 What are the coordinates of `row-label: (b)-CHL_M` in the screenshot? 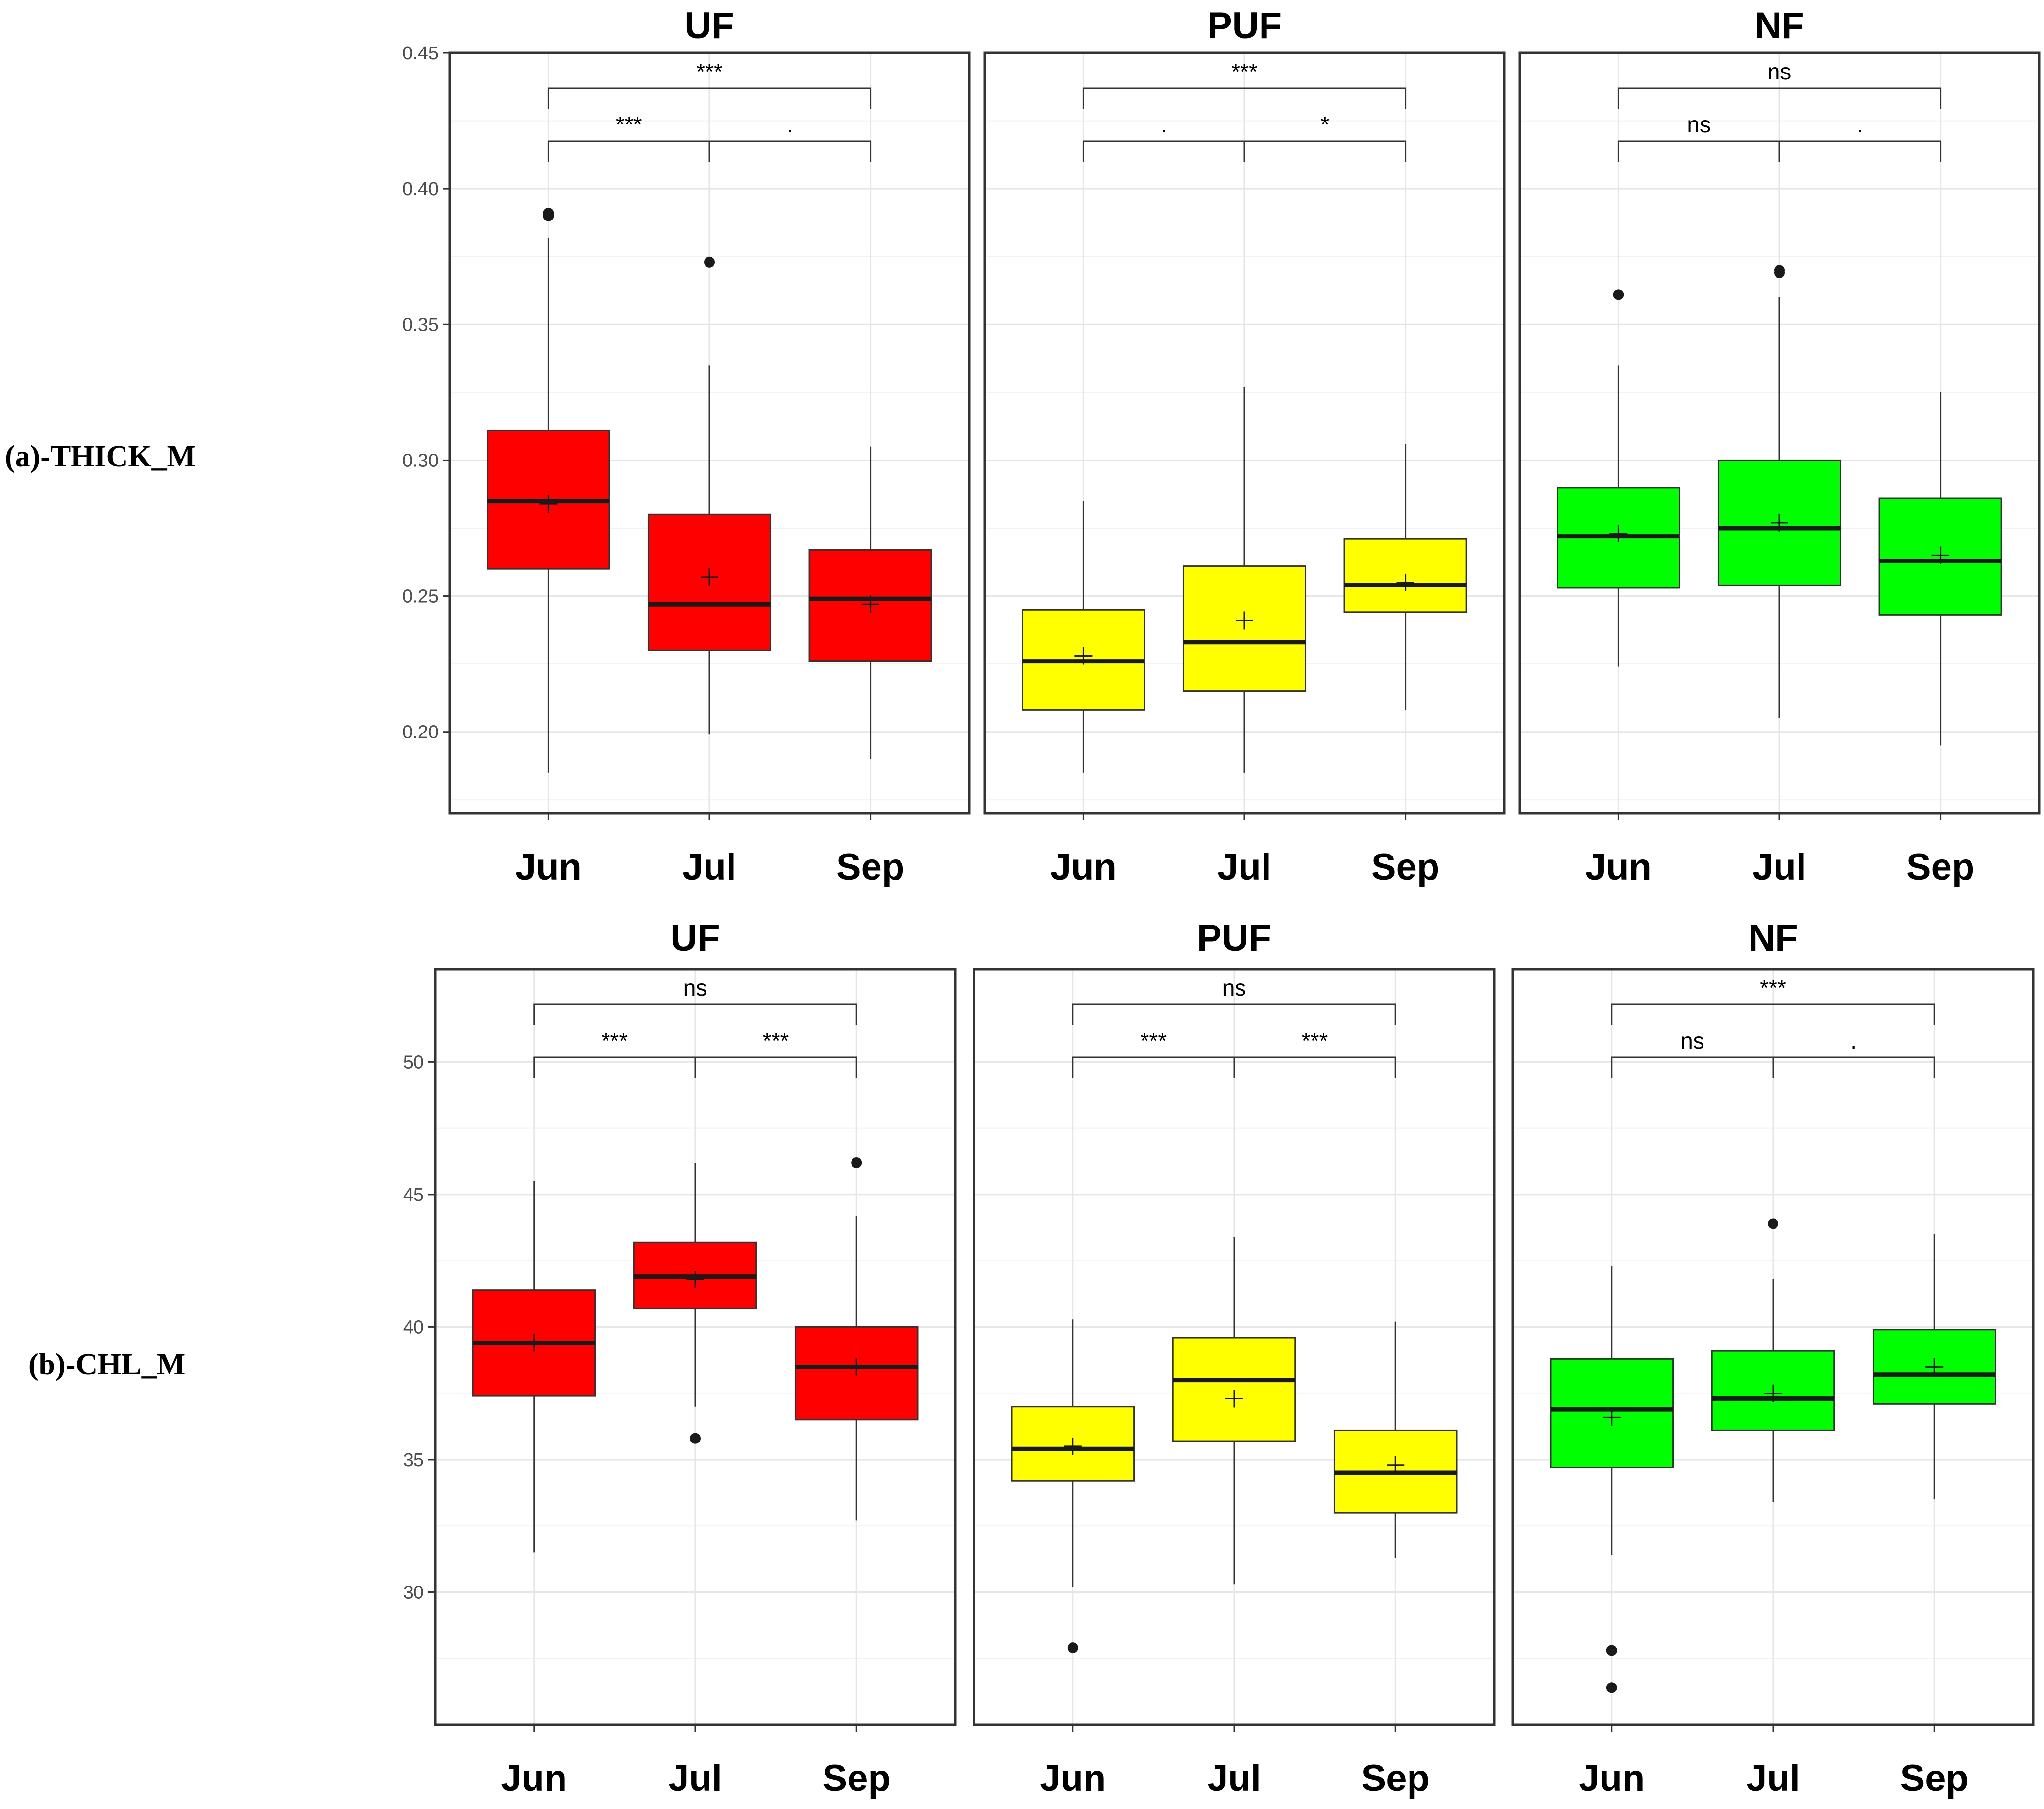 It's located at (106, 1364).